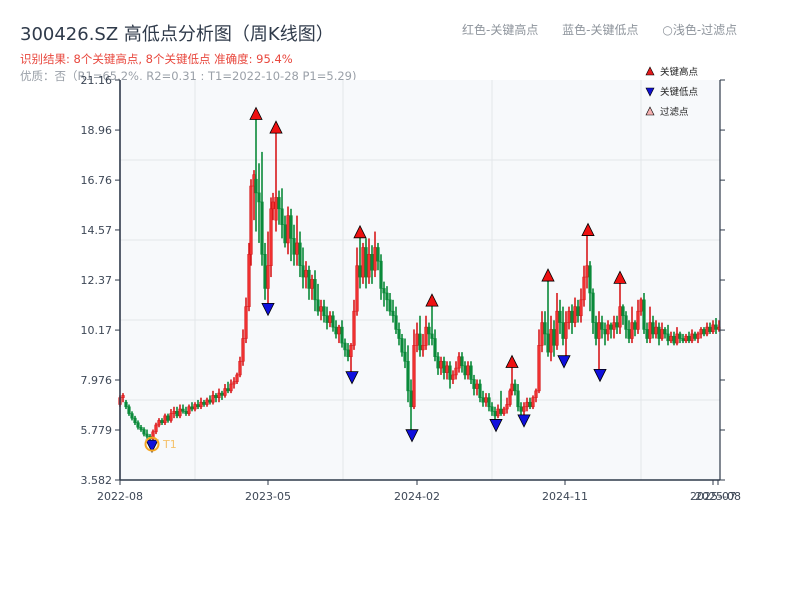 This screenshot has width=800, height=600. What do you see at coordinates (500, 30) in the screenshot?
I see `note-red-high: 红色-关键高点` at bounding box center [500, 30].